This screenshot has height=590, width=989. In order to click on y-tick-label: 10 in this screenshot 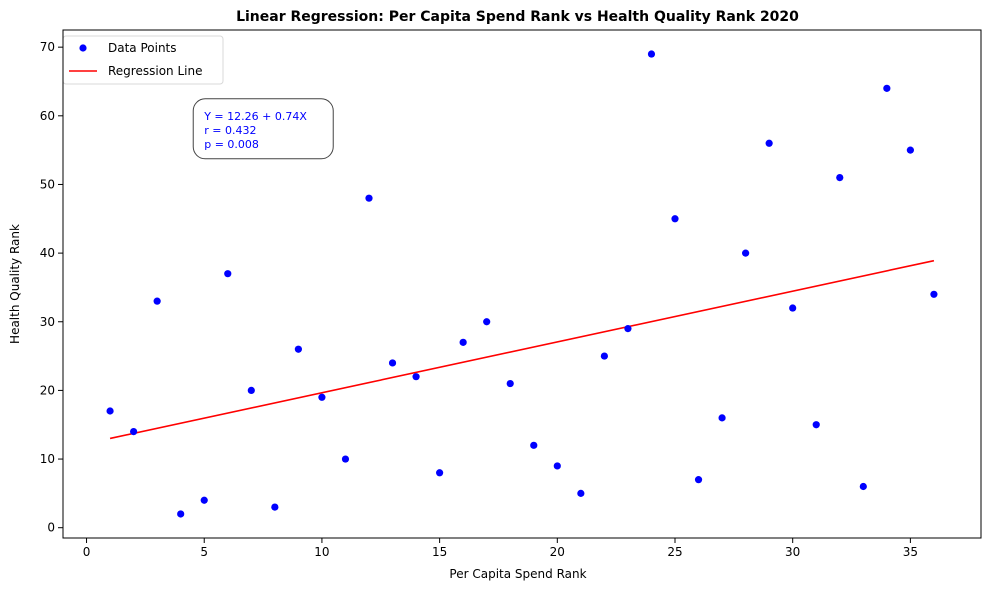, I will do `click(47, 459)`.